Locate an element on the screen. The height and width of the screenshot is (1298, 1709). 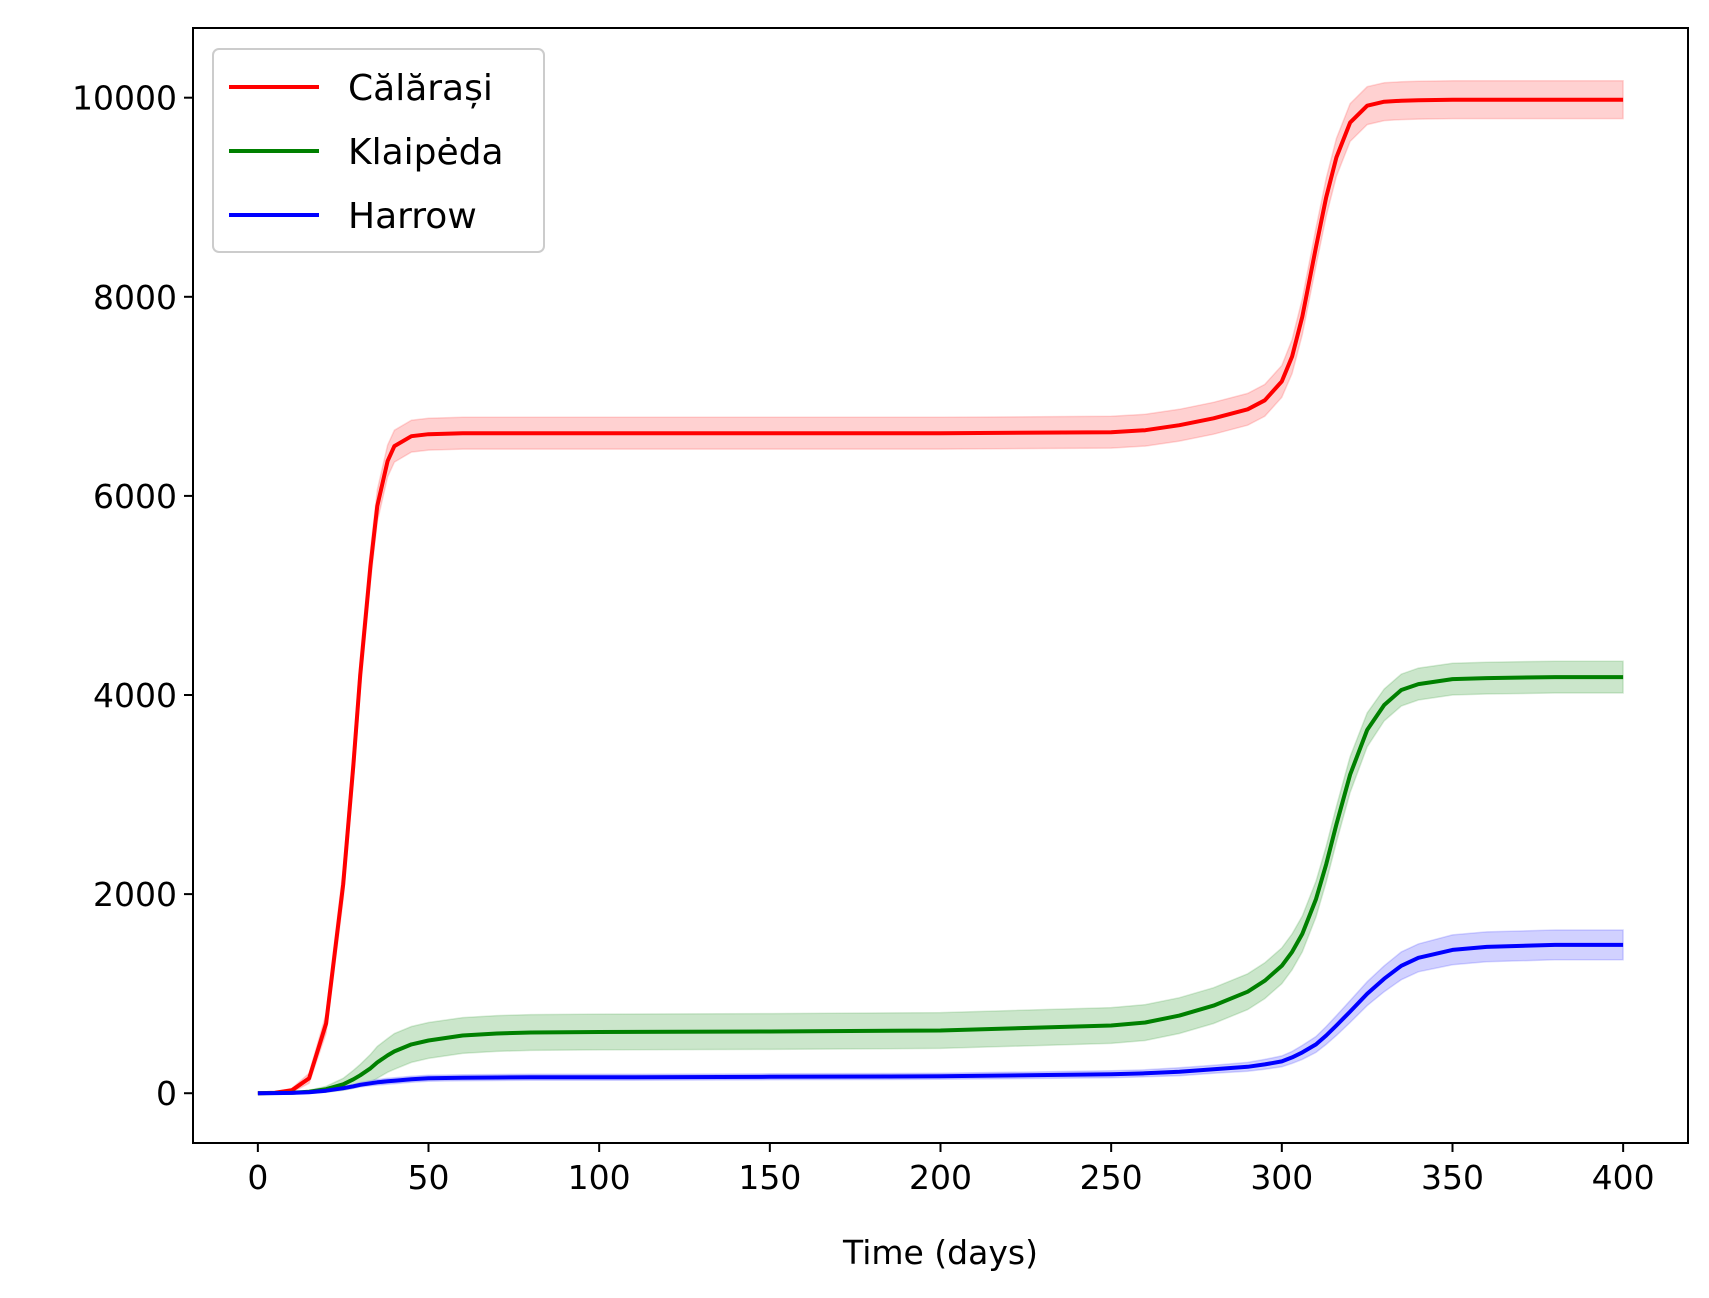
y-tick-label: 2000 is located at coordinates (135, 894).